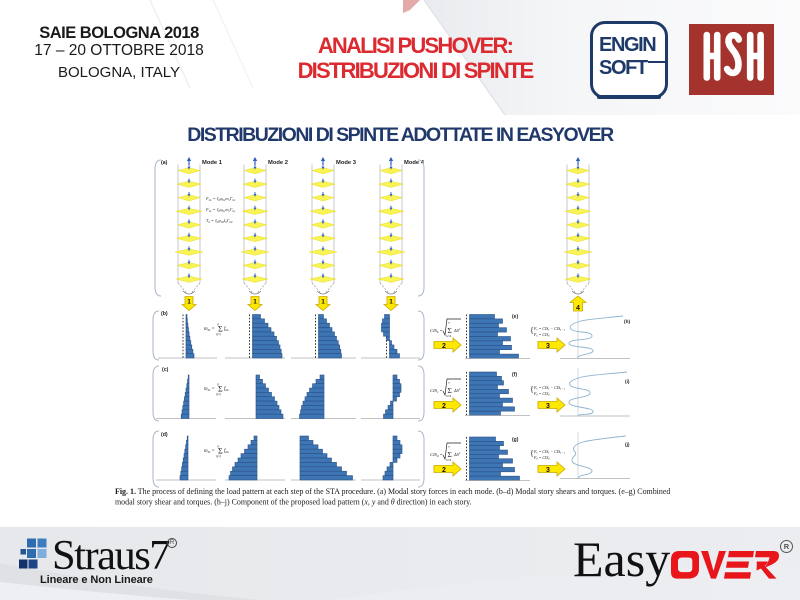 The image size is (800, 600). What do you see at coordinates (212, 163) in the screenshot?
I see `svg-text: Mode 1` at bounding box center [212, 163].